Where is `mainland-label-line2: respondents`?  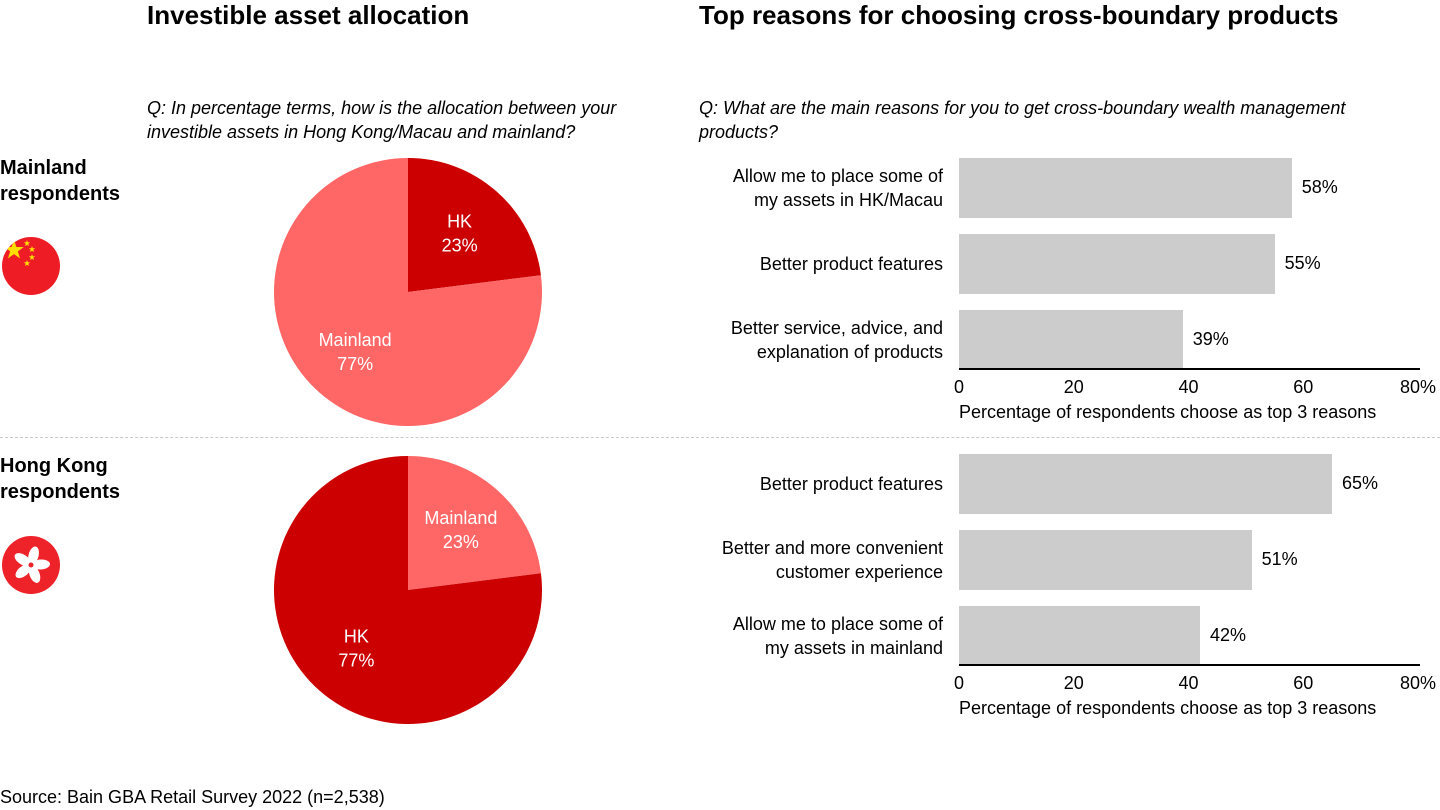
mainland-label-line2: respondents is located at coordinates (60, 194).